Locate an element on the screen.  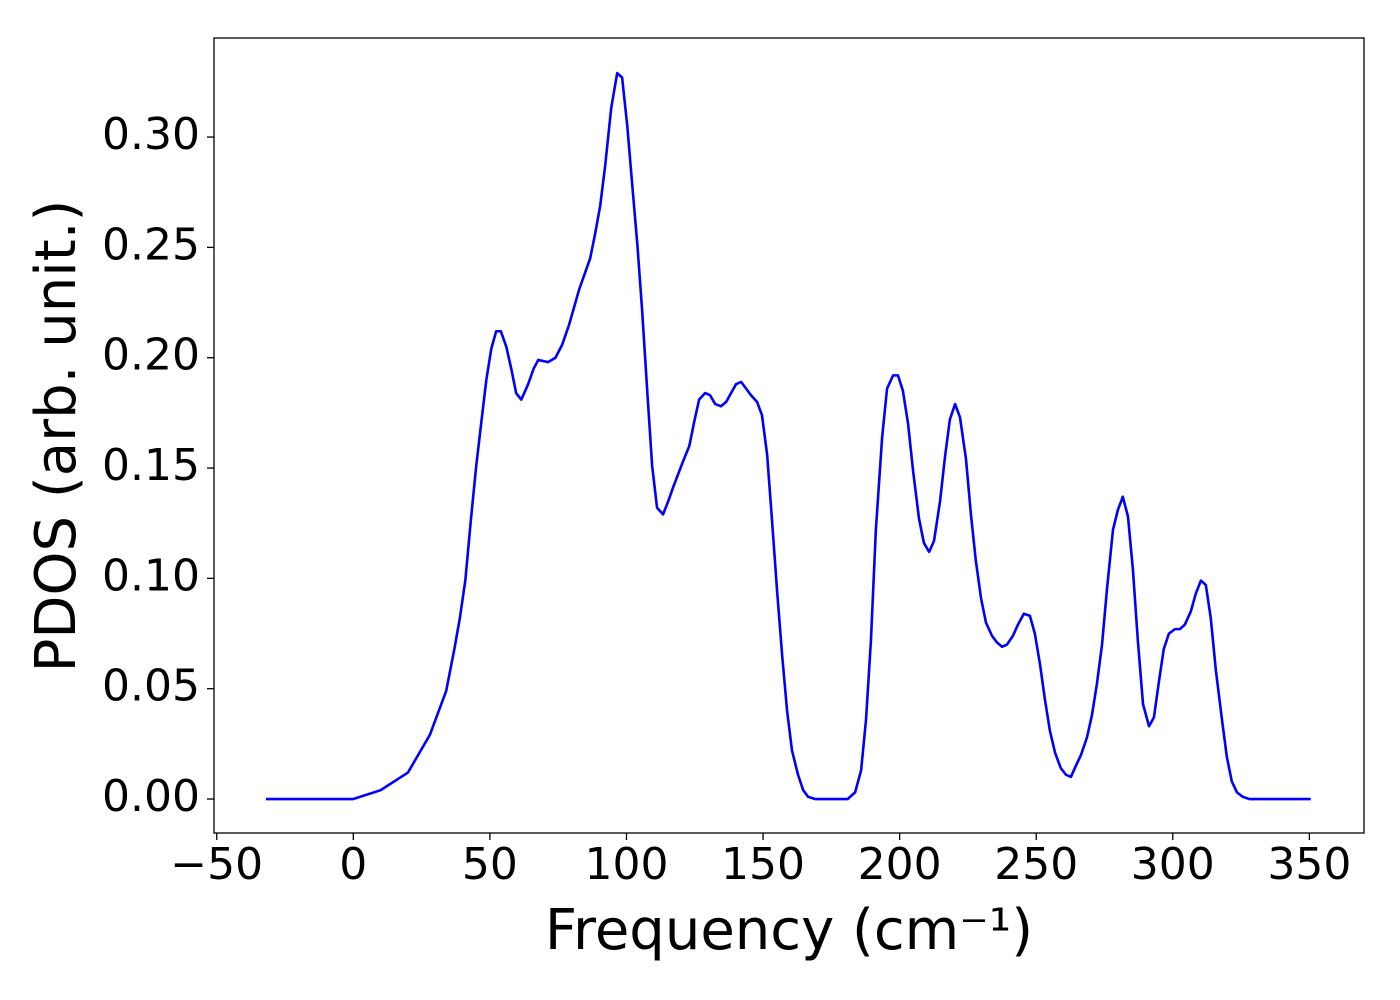
y-tick-label: 0.15 is located at coordinates (151, 465).